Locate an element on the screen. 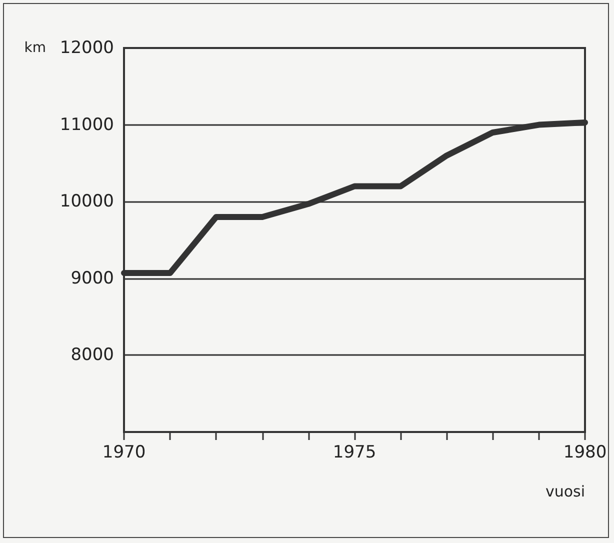 The image size is (614, 543). y-axis-title: km is located at coordinates (35, 48).